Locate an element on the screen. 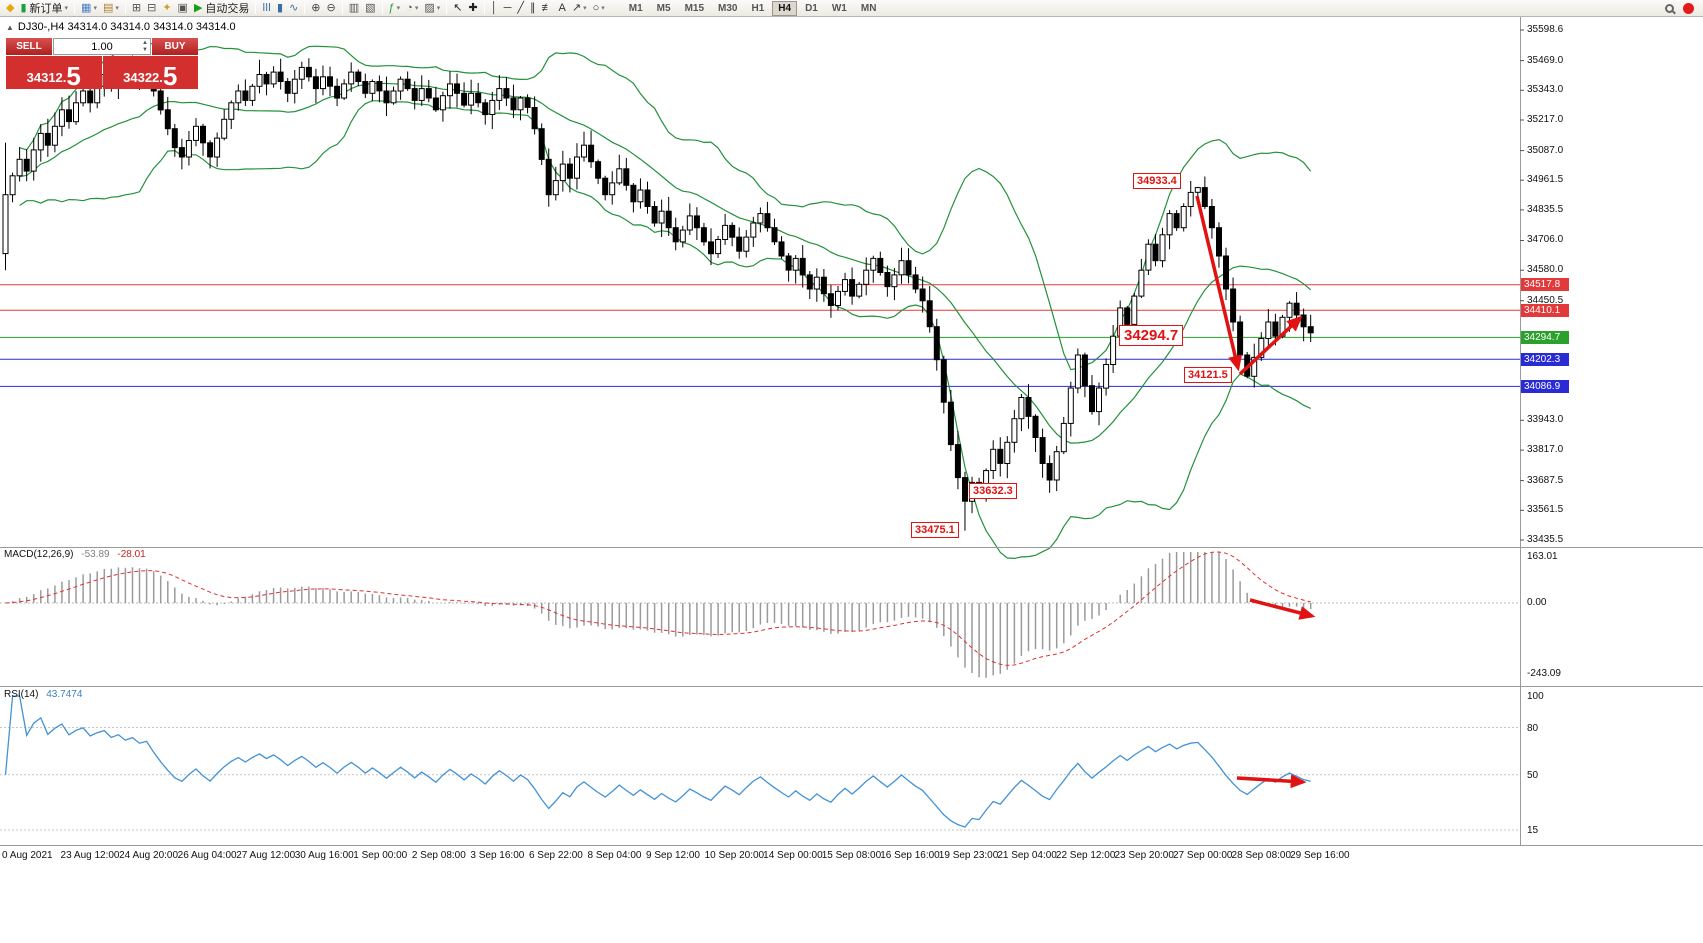 Image resolution: width=1703 pixels, height=943 pixels. symbol-ohlc-text: DJ30-,H4 34314.0 34314.0 34314.0 34314.0 is located at coordinates (126, 27).